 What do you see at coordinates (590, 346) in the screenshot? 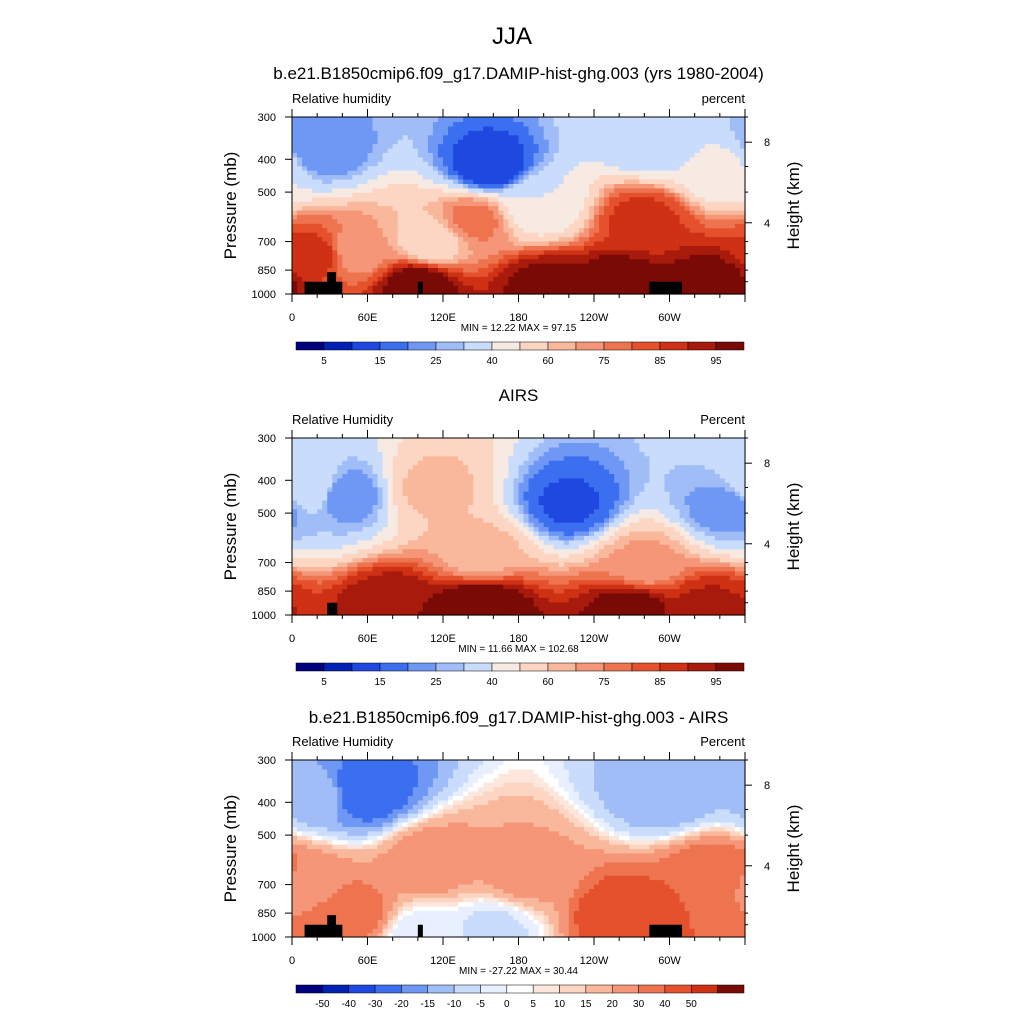
I see `colorbar-swatch` at bounding box center [590, 346].